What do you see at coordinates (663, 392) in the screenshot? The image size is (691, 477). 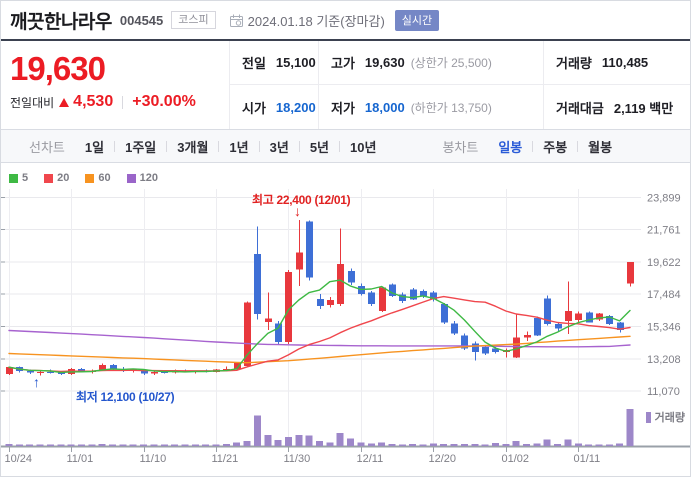 I see `svg-text: 11,070` at bounding box center [663, 392].